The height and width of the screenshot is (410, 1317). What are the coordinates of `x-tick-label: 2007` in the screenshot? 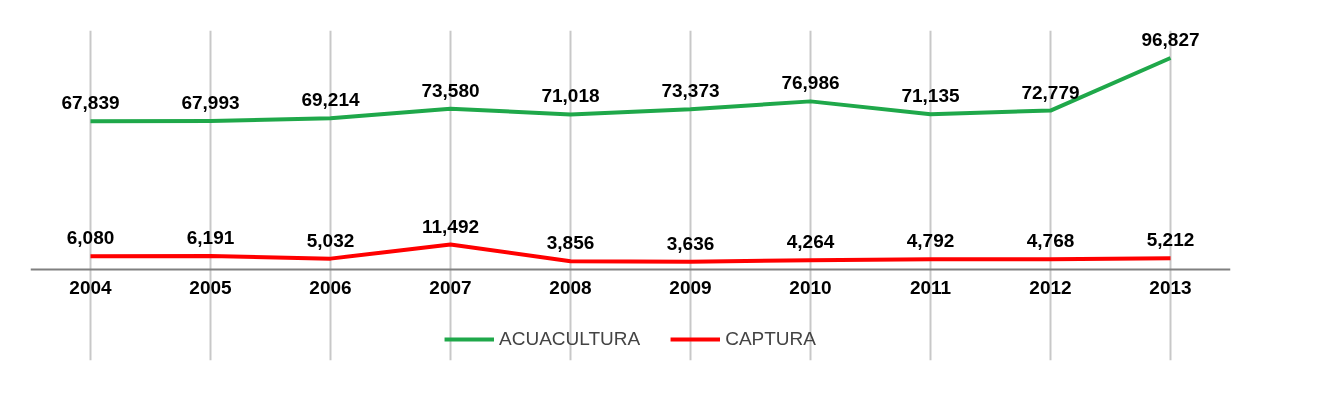 It's located at (450, 287).